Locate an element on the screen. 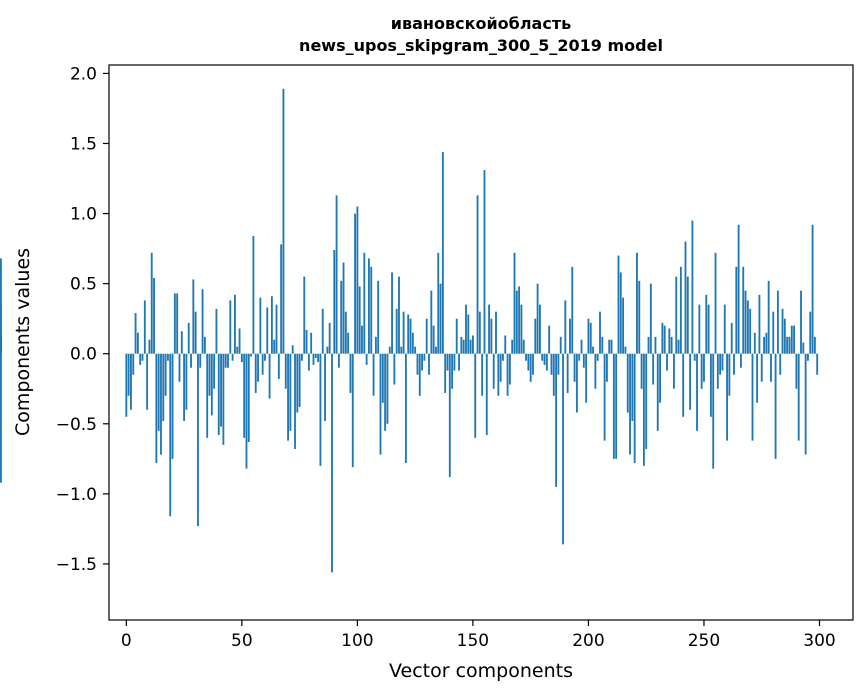 The width and height of the screenshot is (867, 696). y-tick-label: 0.5 is located at coordinates (83, 285).